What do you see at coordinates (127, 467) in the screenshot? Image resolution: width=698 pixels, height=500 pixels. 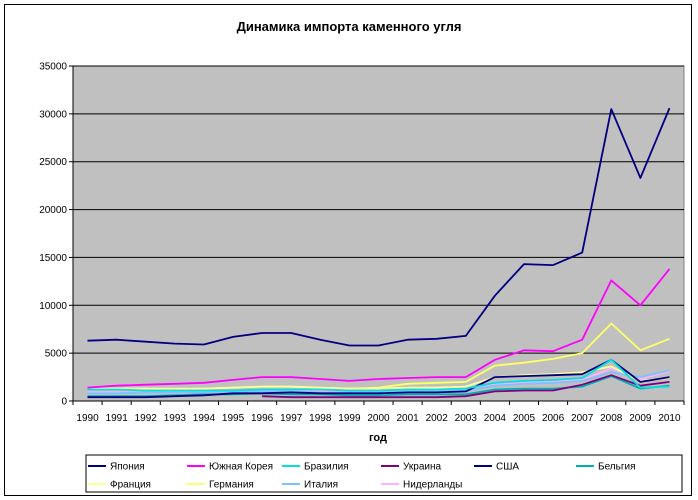 I see `legend-label: Япония` at bounding box center [127, 467].